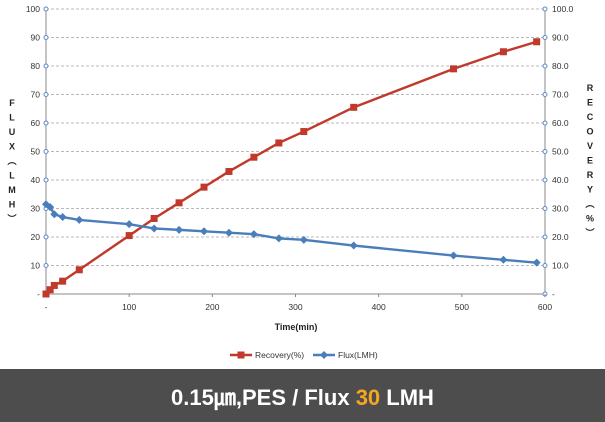 Image resolution: width=605 pixels, height=422 pixels. Describe the element at coordinates (36, 237) in the screenshot. I see `y-left-tick-label: 20` at that location.